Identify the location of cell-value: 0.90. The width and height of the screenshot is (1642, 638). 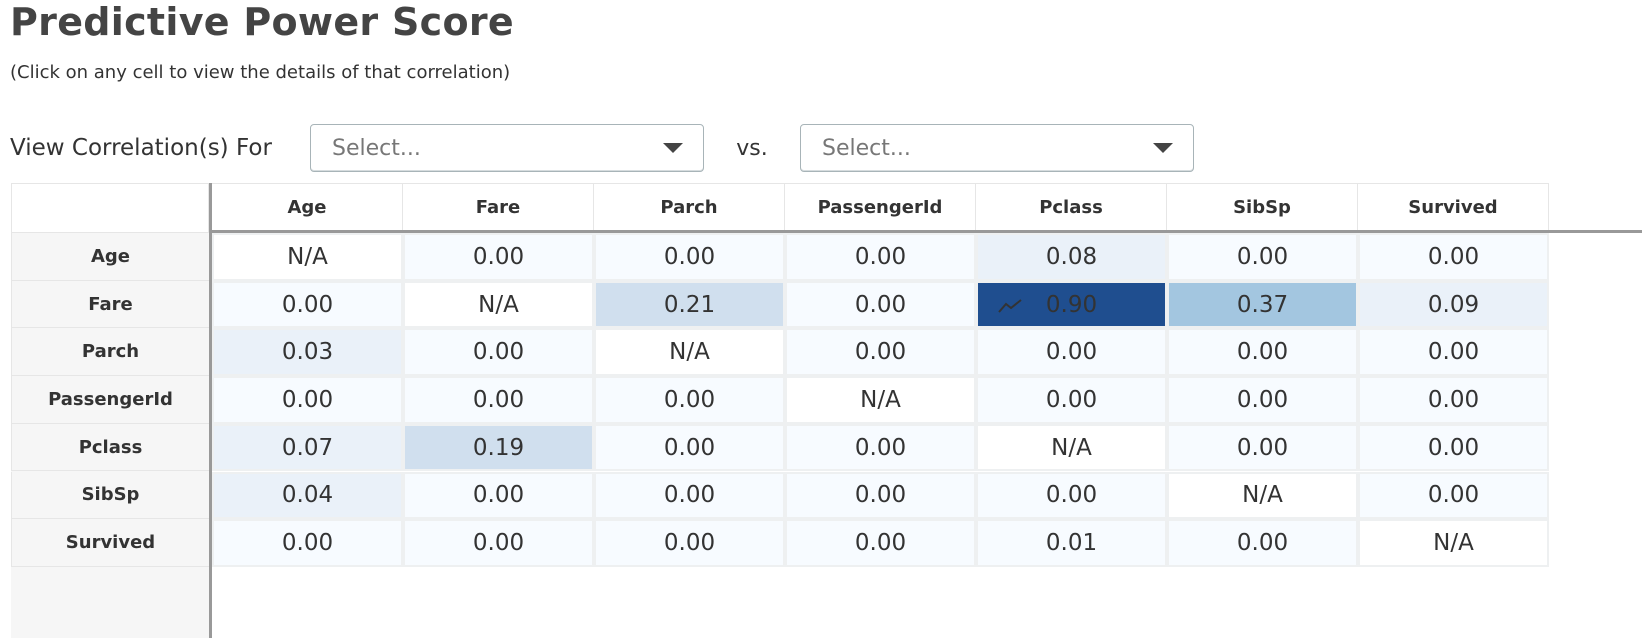
(1071, 304).